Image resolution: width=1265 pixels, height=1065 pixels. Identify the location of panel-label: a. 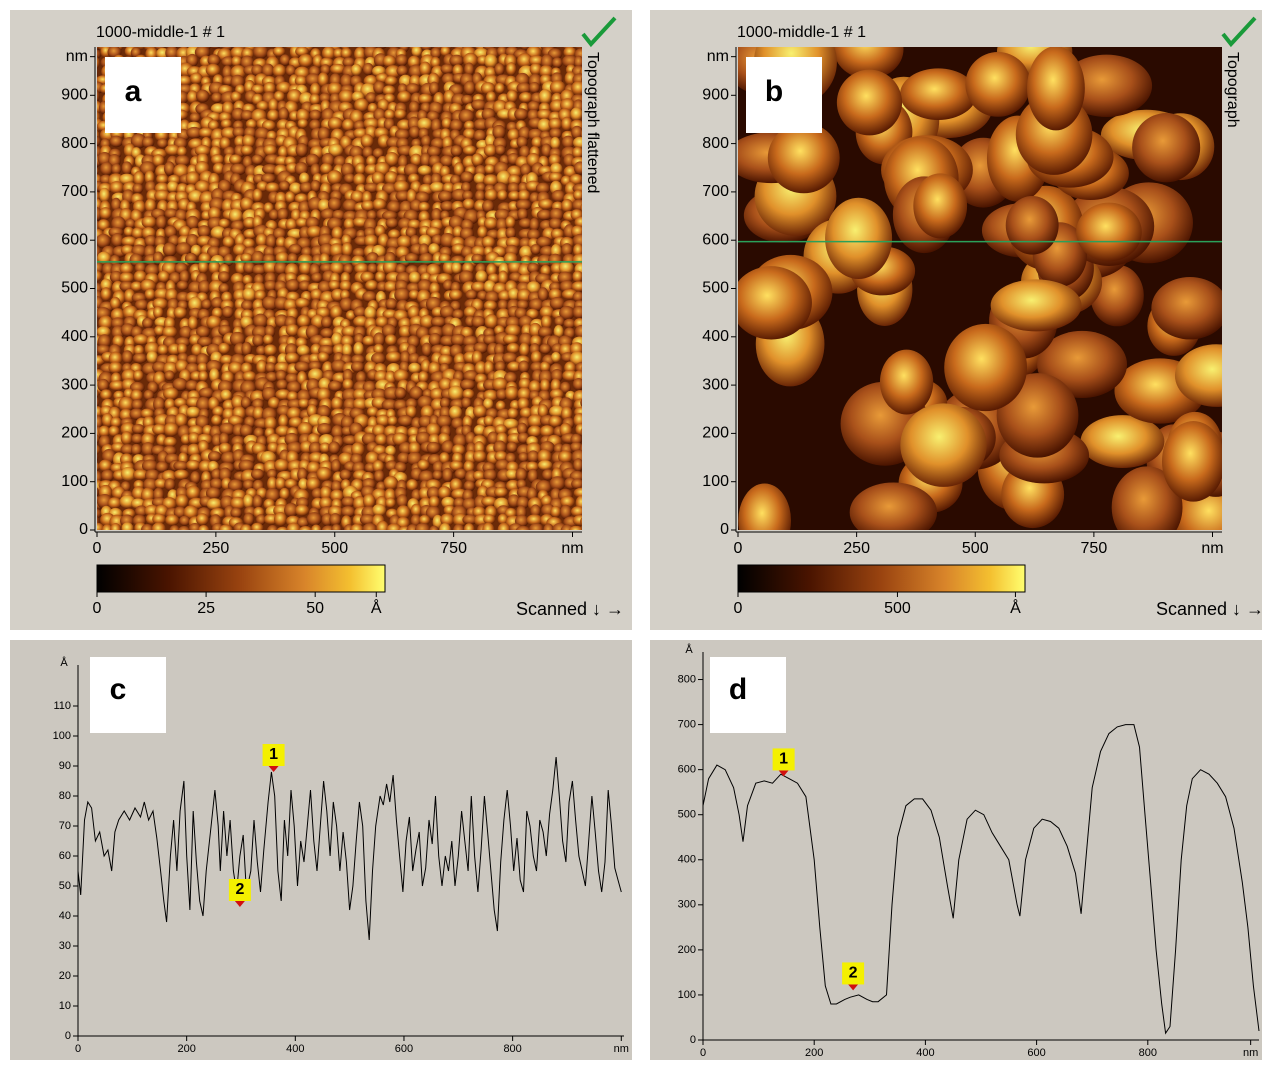
(133, 91).